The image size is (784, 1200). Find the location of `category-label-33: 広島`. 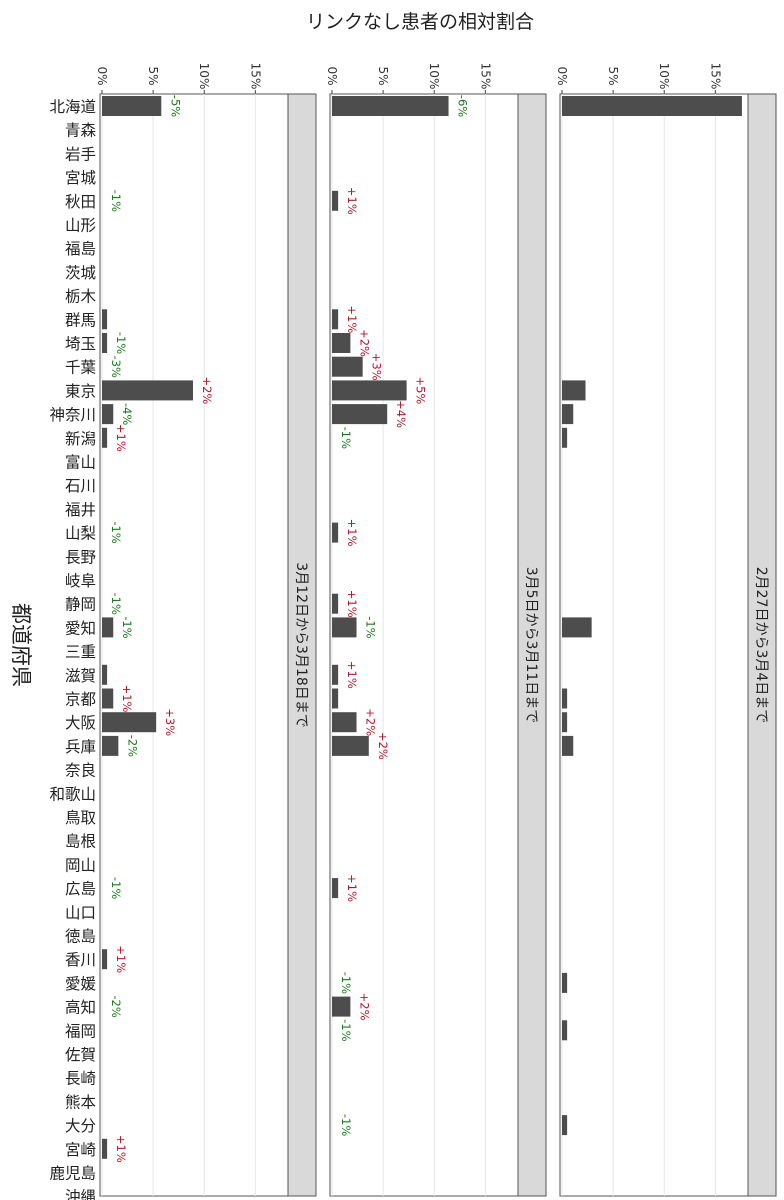

category-label-33: 広島 is located at coordinates (80, 889).